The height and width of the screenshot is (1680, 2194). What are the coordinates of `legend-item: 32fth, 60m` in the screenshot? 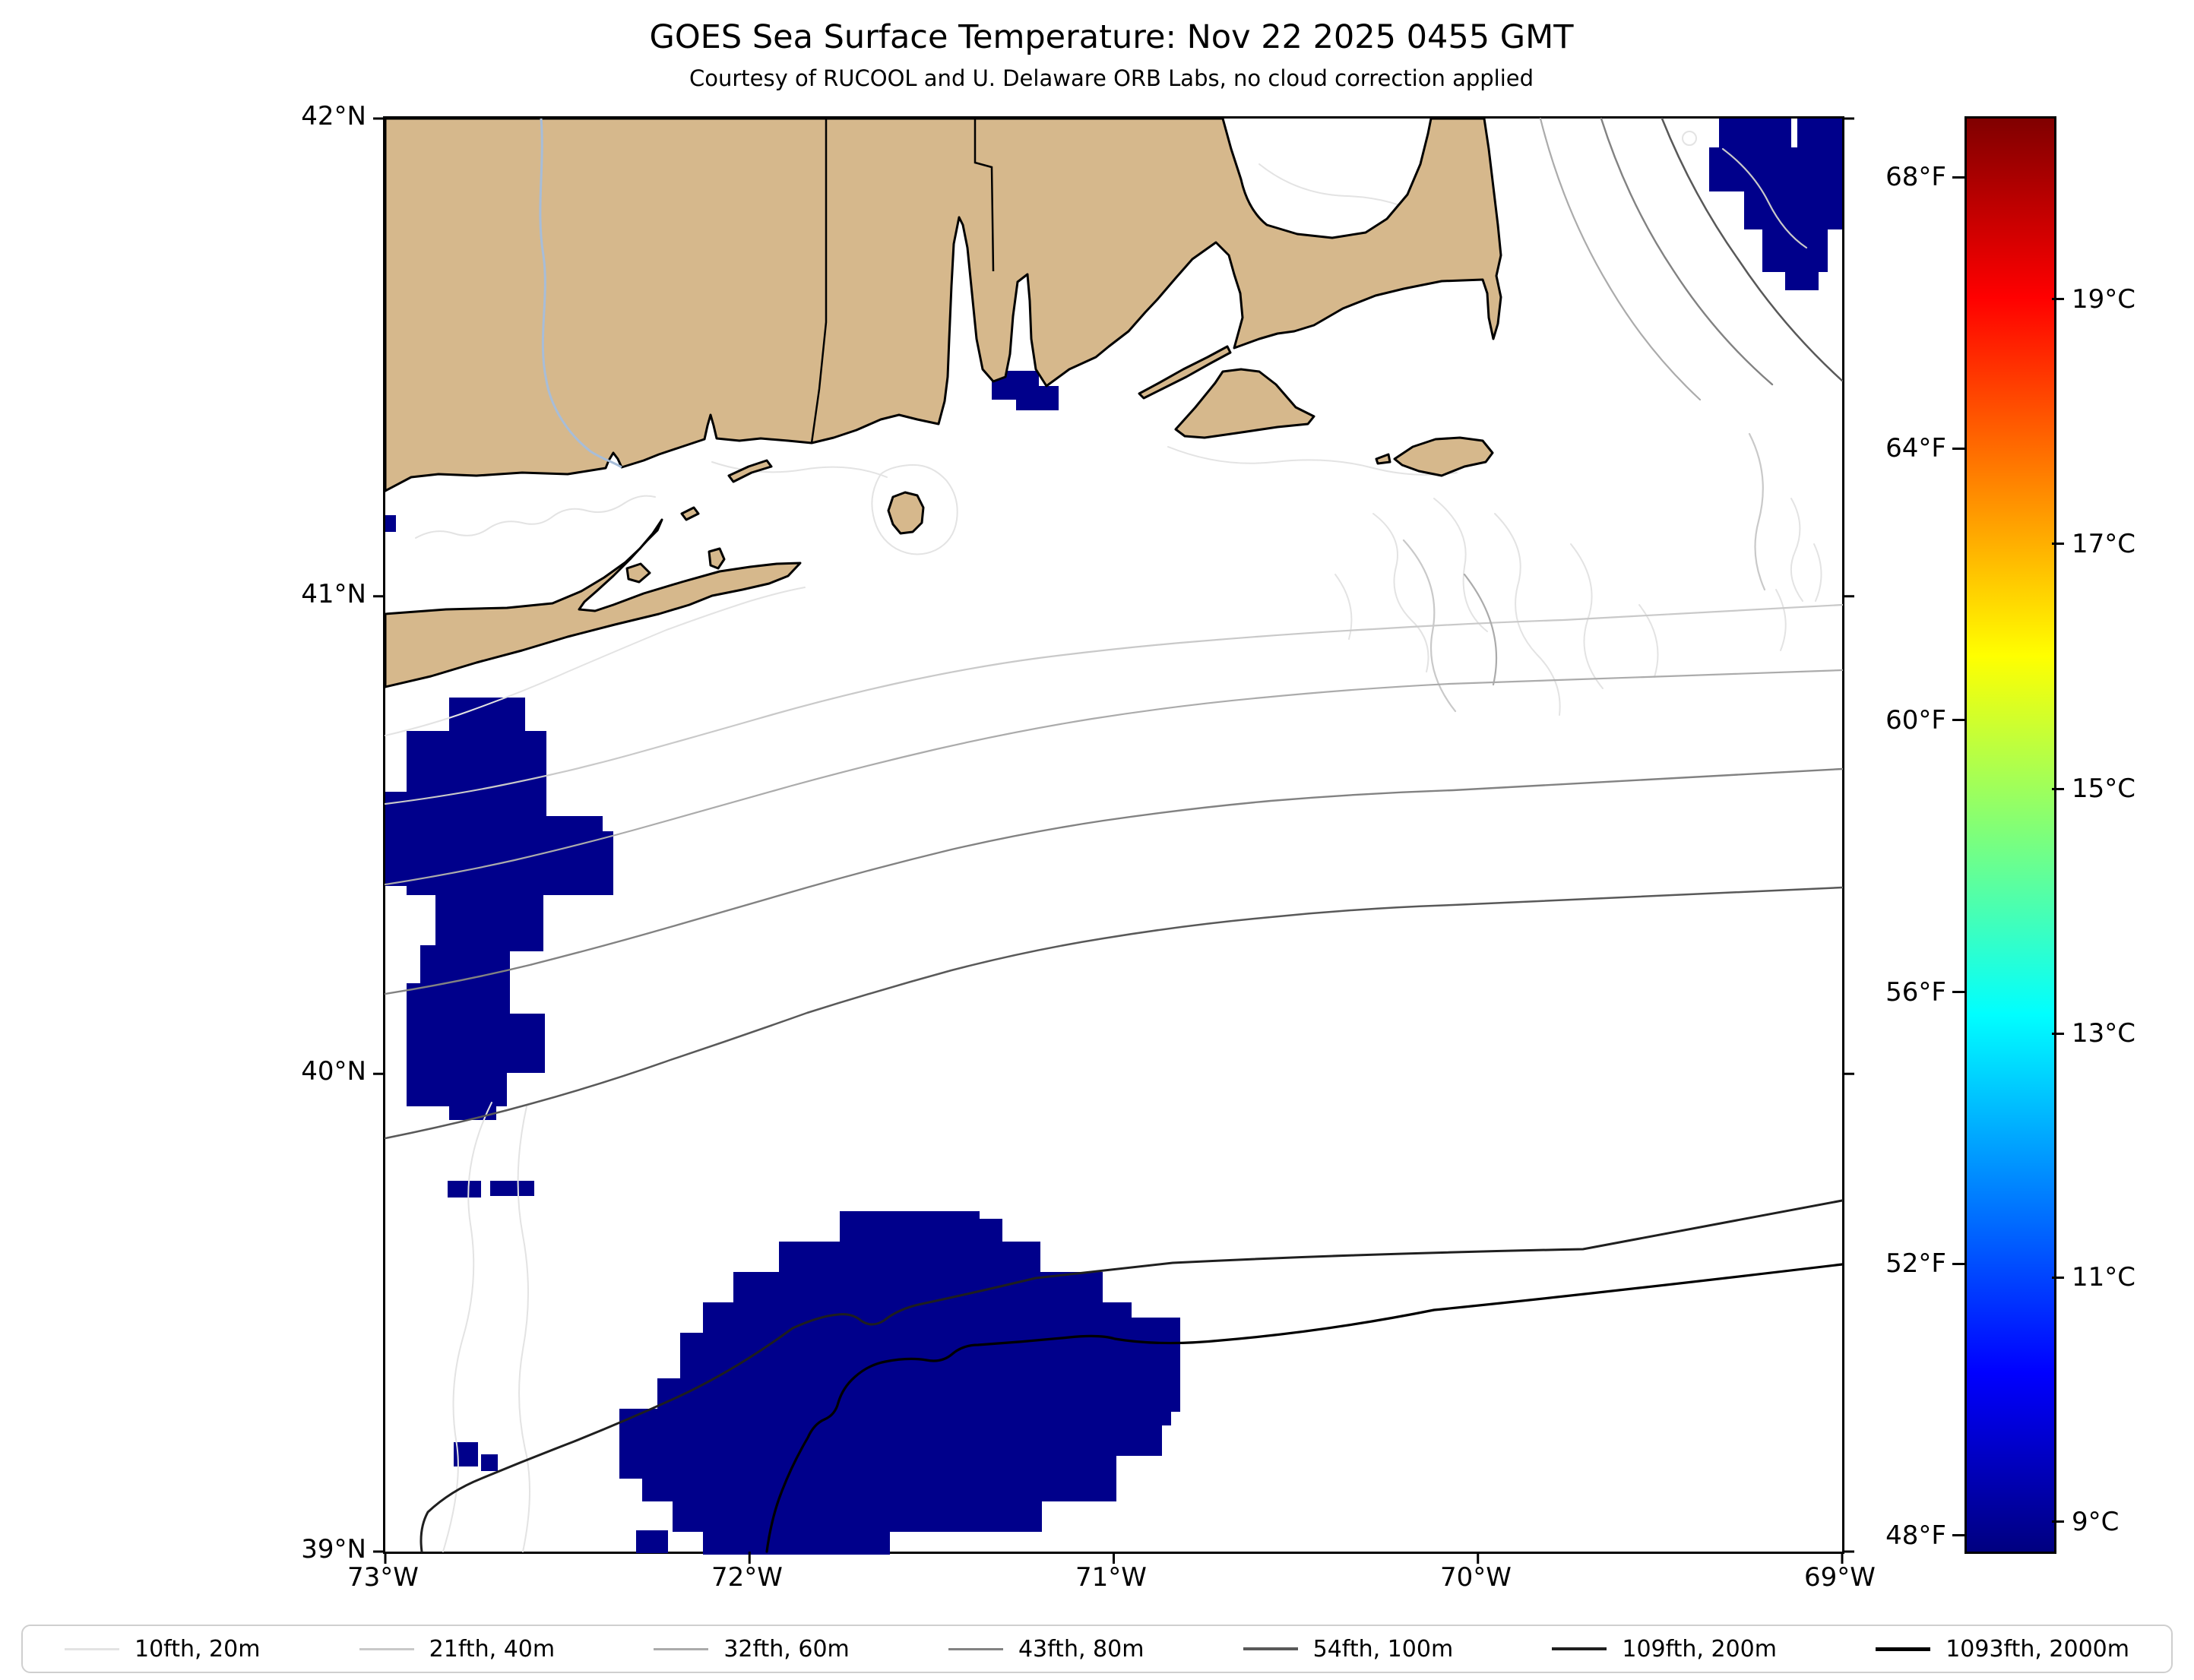 It's located at (752, 1649).